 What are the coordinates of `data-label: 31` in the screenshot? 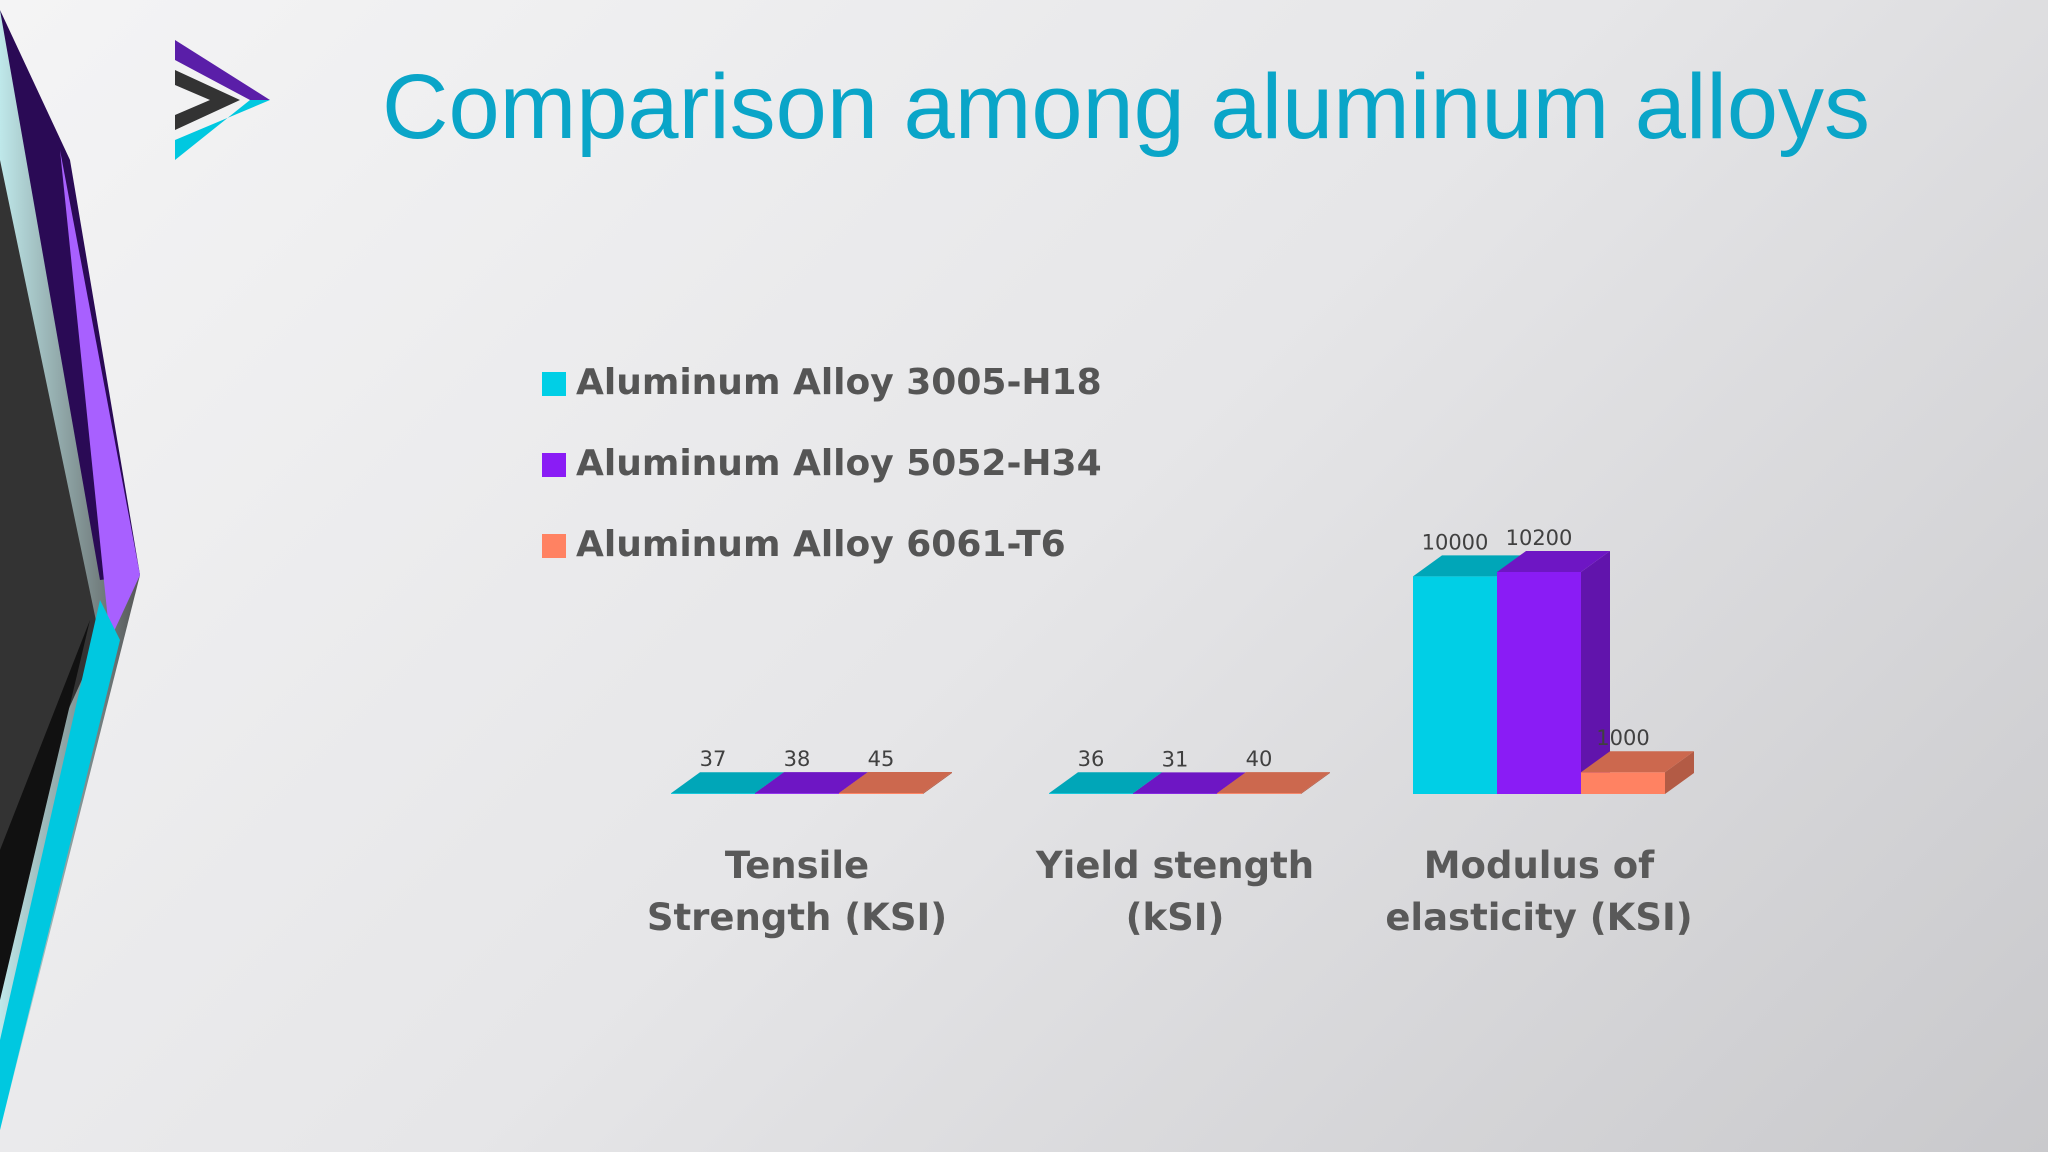 It's located at (1175, 759).